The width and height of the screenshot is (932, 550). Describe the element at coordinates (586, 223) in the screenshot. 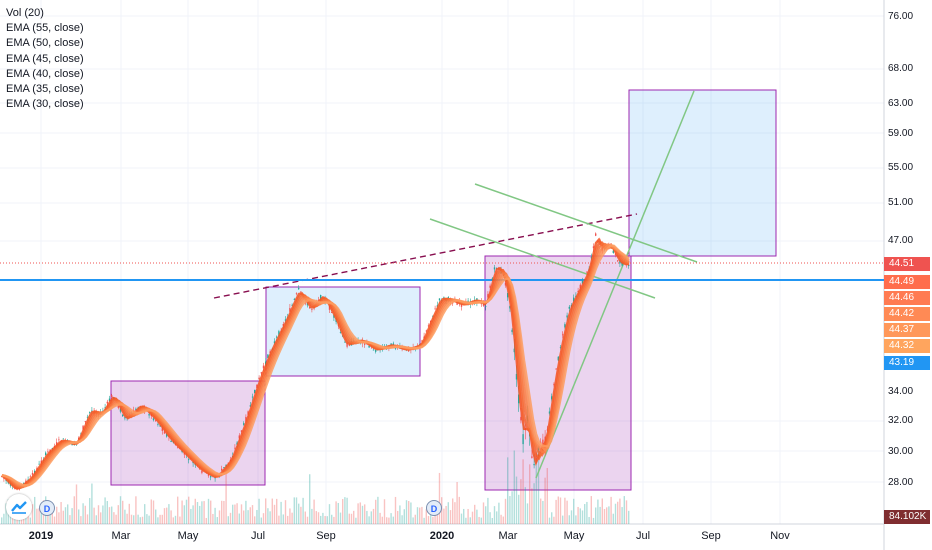

I see `descending-trendline-upper` at that location.